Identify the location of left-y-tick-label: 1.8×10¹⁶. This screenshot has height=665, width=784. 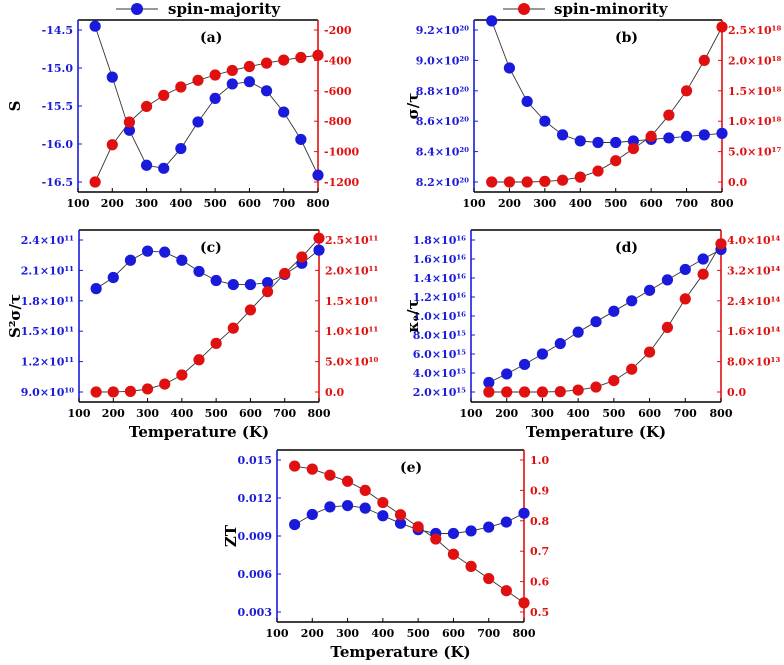
(439, 240).